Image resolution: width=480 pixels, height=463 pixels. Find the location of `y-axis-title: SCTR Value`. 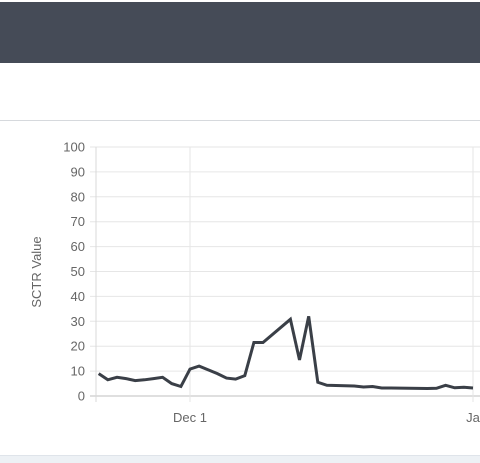

y-axis-title: SCTR Value is located at coordinates (36, 271).